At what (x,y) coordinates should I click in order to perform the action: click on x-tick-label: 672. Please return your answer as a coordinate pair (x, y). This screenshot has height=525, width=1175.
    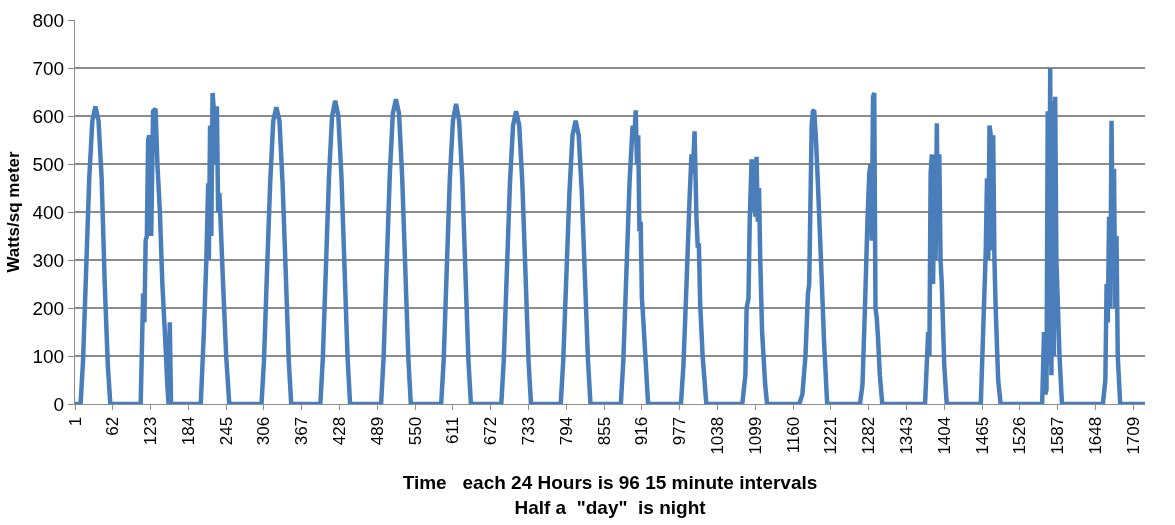
    Looking at the image, I should click on (491, 431).